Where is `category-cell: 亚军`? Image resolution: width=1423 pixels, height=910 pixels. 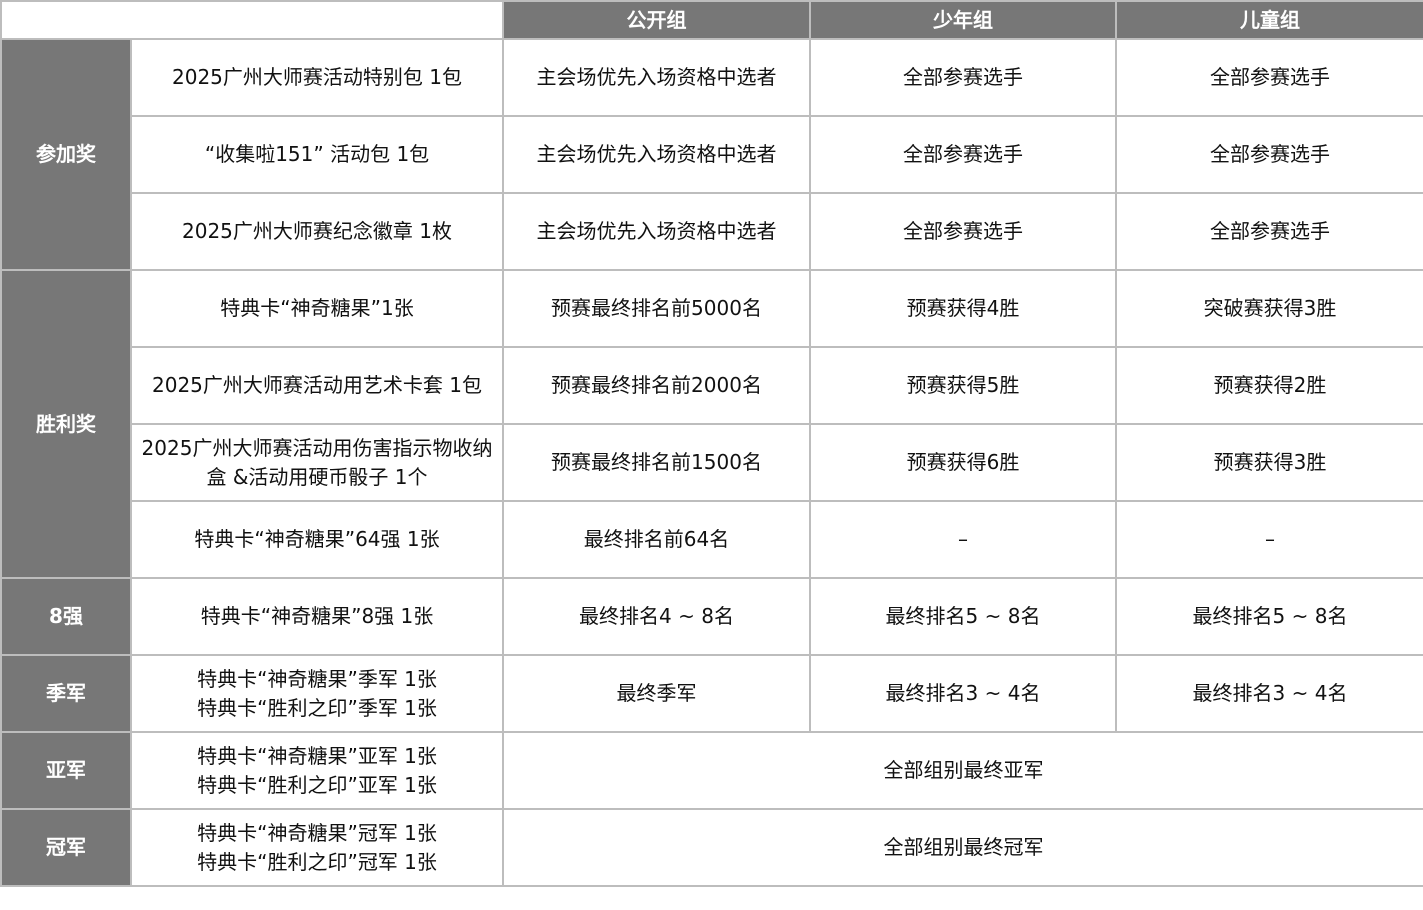
category-cell: 亚军 is located at coordinates (66, 770).